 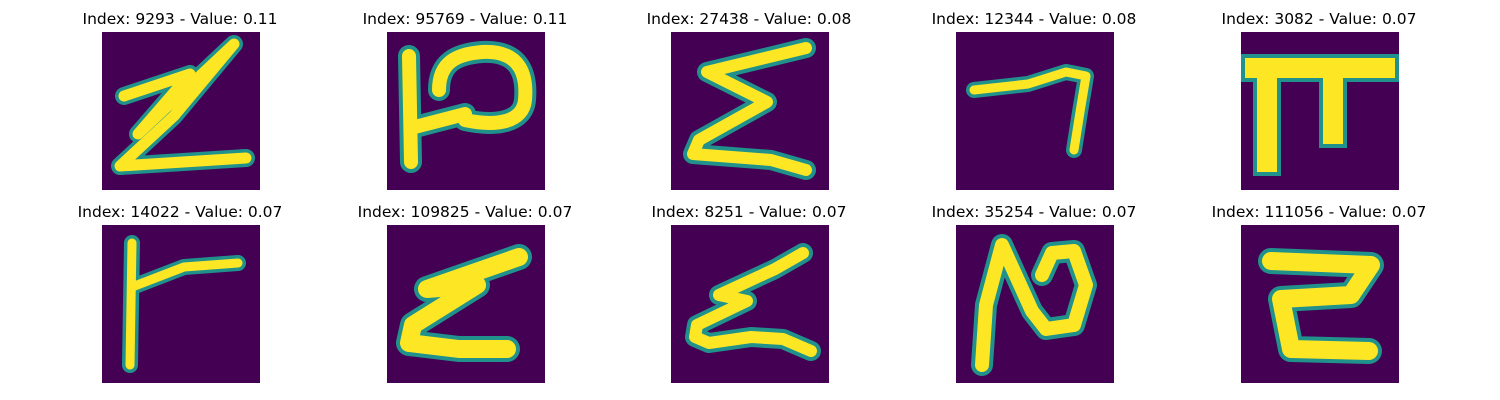 What do you see at coordinates (180, 19) in the screenshot?
I see `panel-title: Index: 9293 - Value: 0.11` at bounding box center [180, 19].